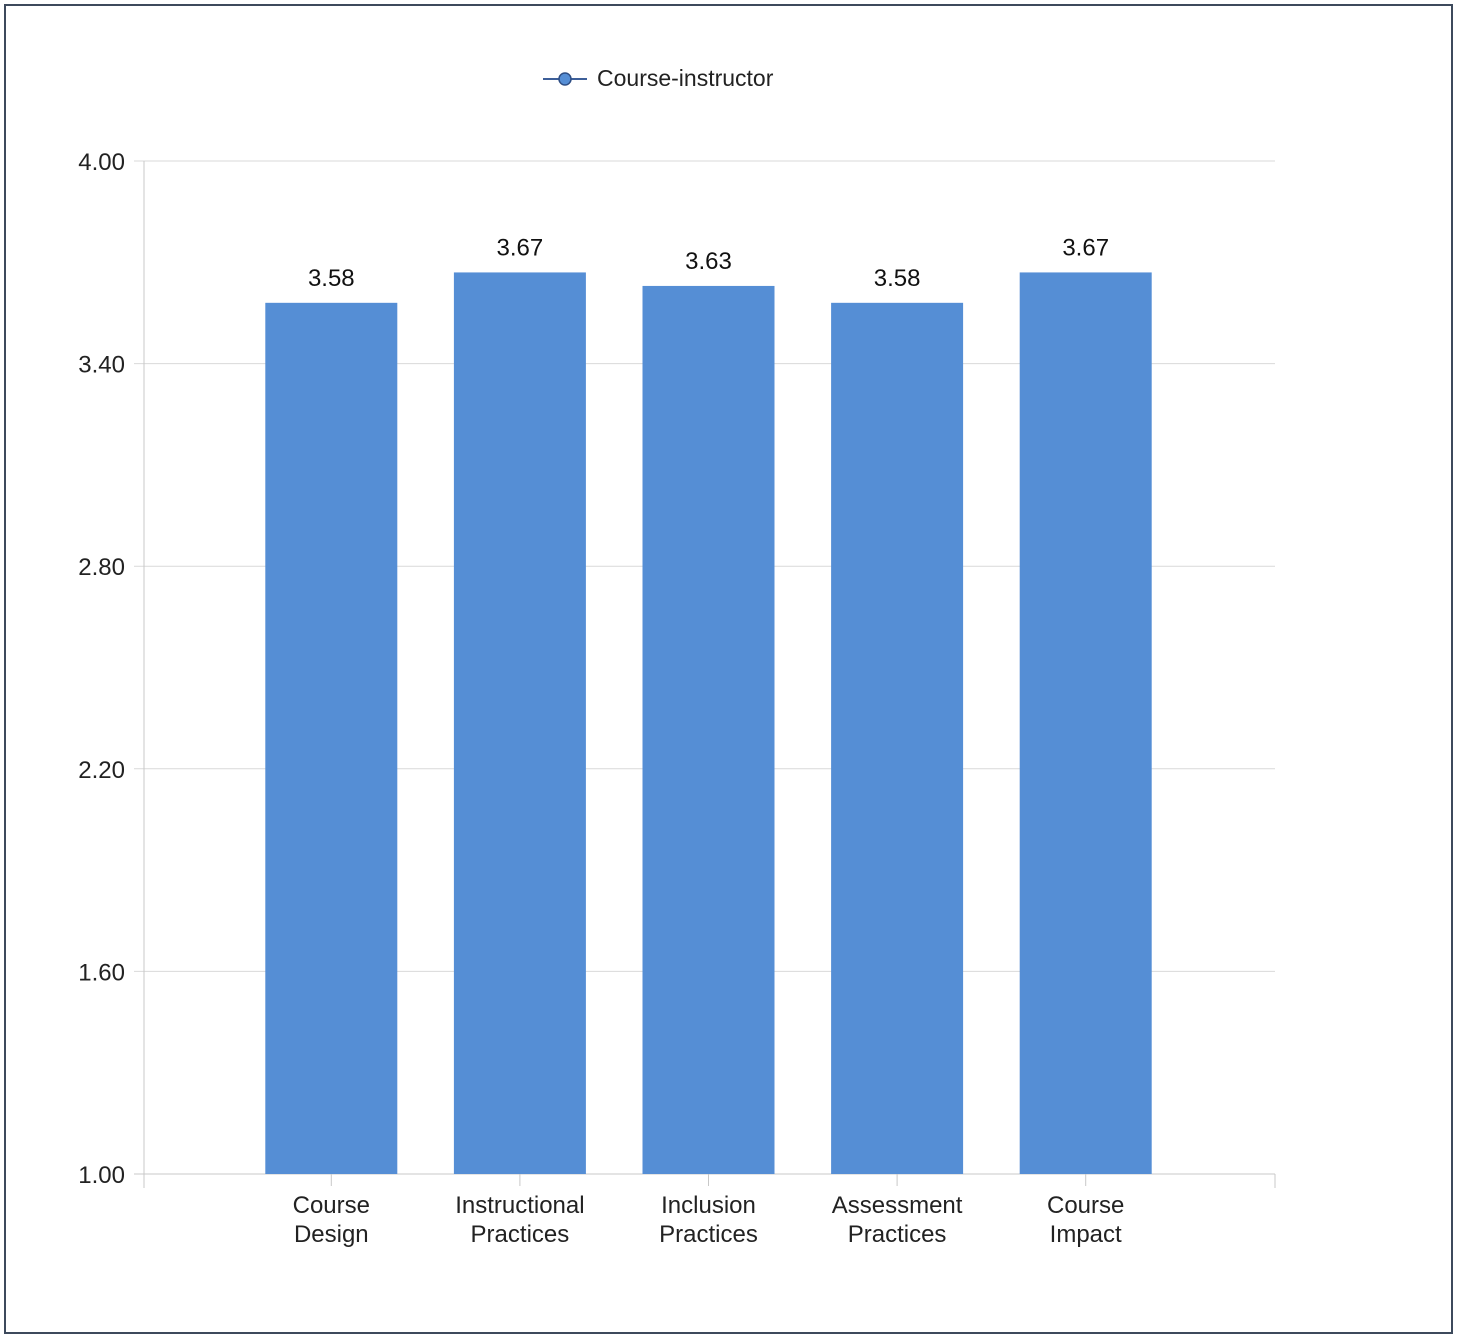  What do you see at coordinates (685, 78) in the screenshot?
I see `legend-label: Course-instructor` at bounding box center [685, 78].